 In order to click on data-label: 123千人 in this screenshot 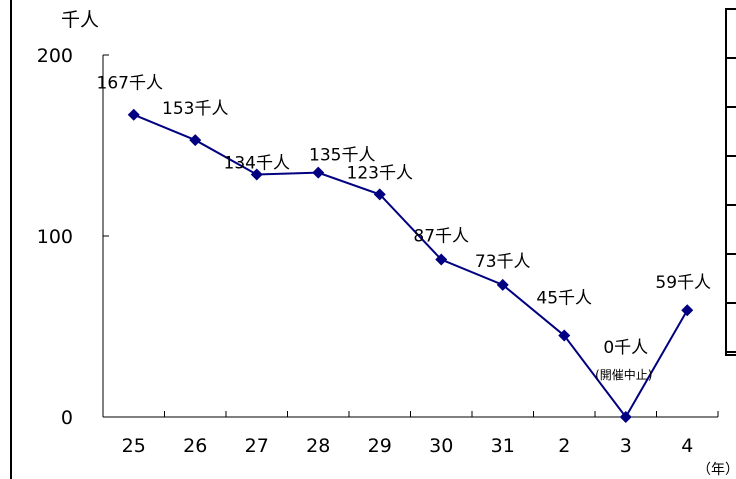, I will do `click(380, 173)`.